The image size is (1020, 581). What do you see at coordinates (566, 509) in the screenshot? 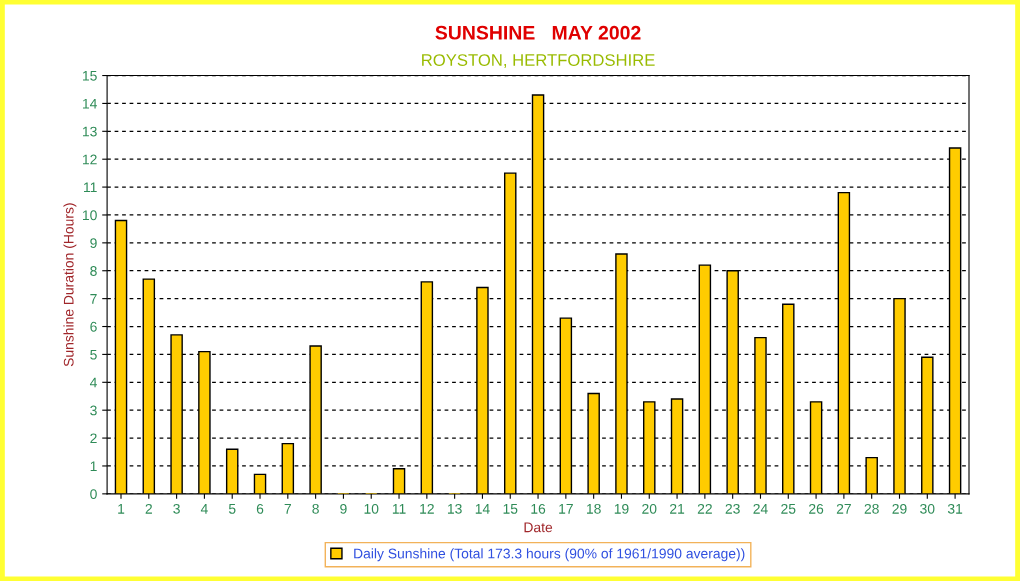
I see `x-tick-label: 17` at bounding box center [566, 509].